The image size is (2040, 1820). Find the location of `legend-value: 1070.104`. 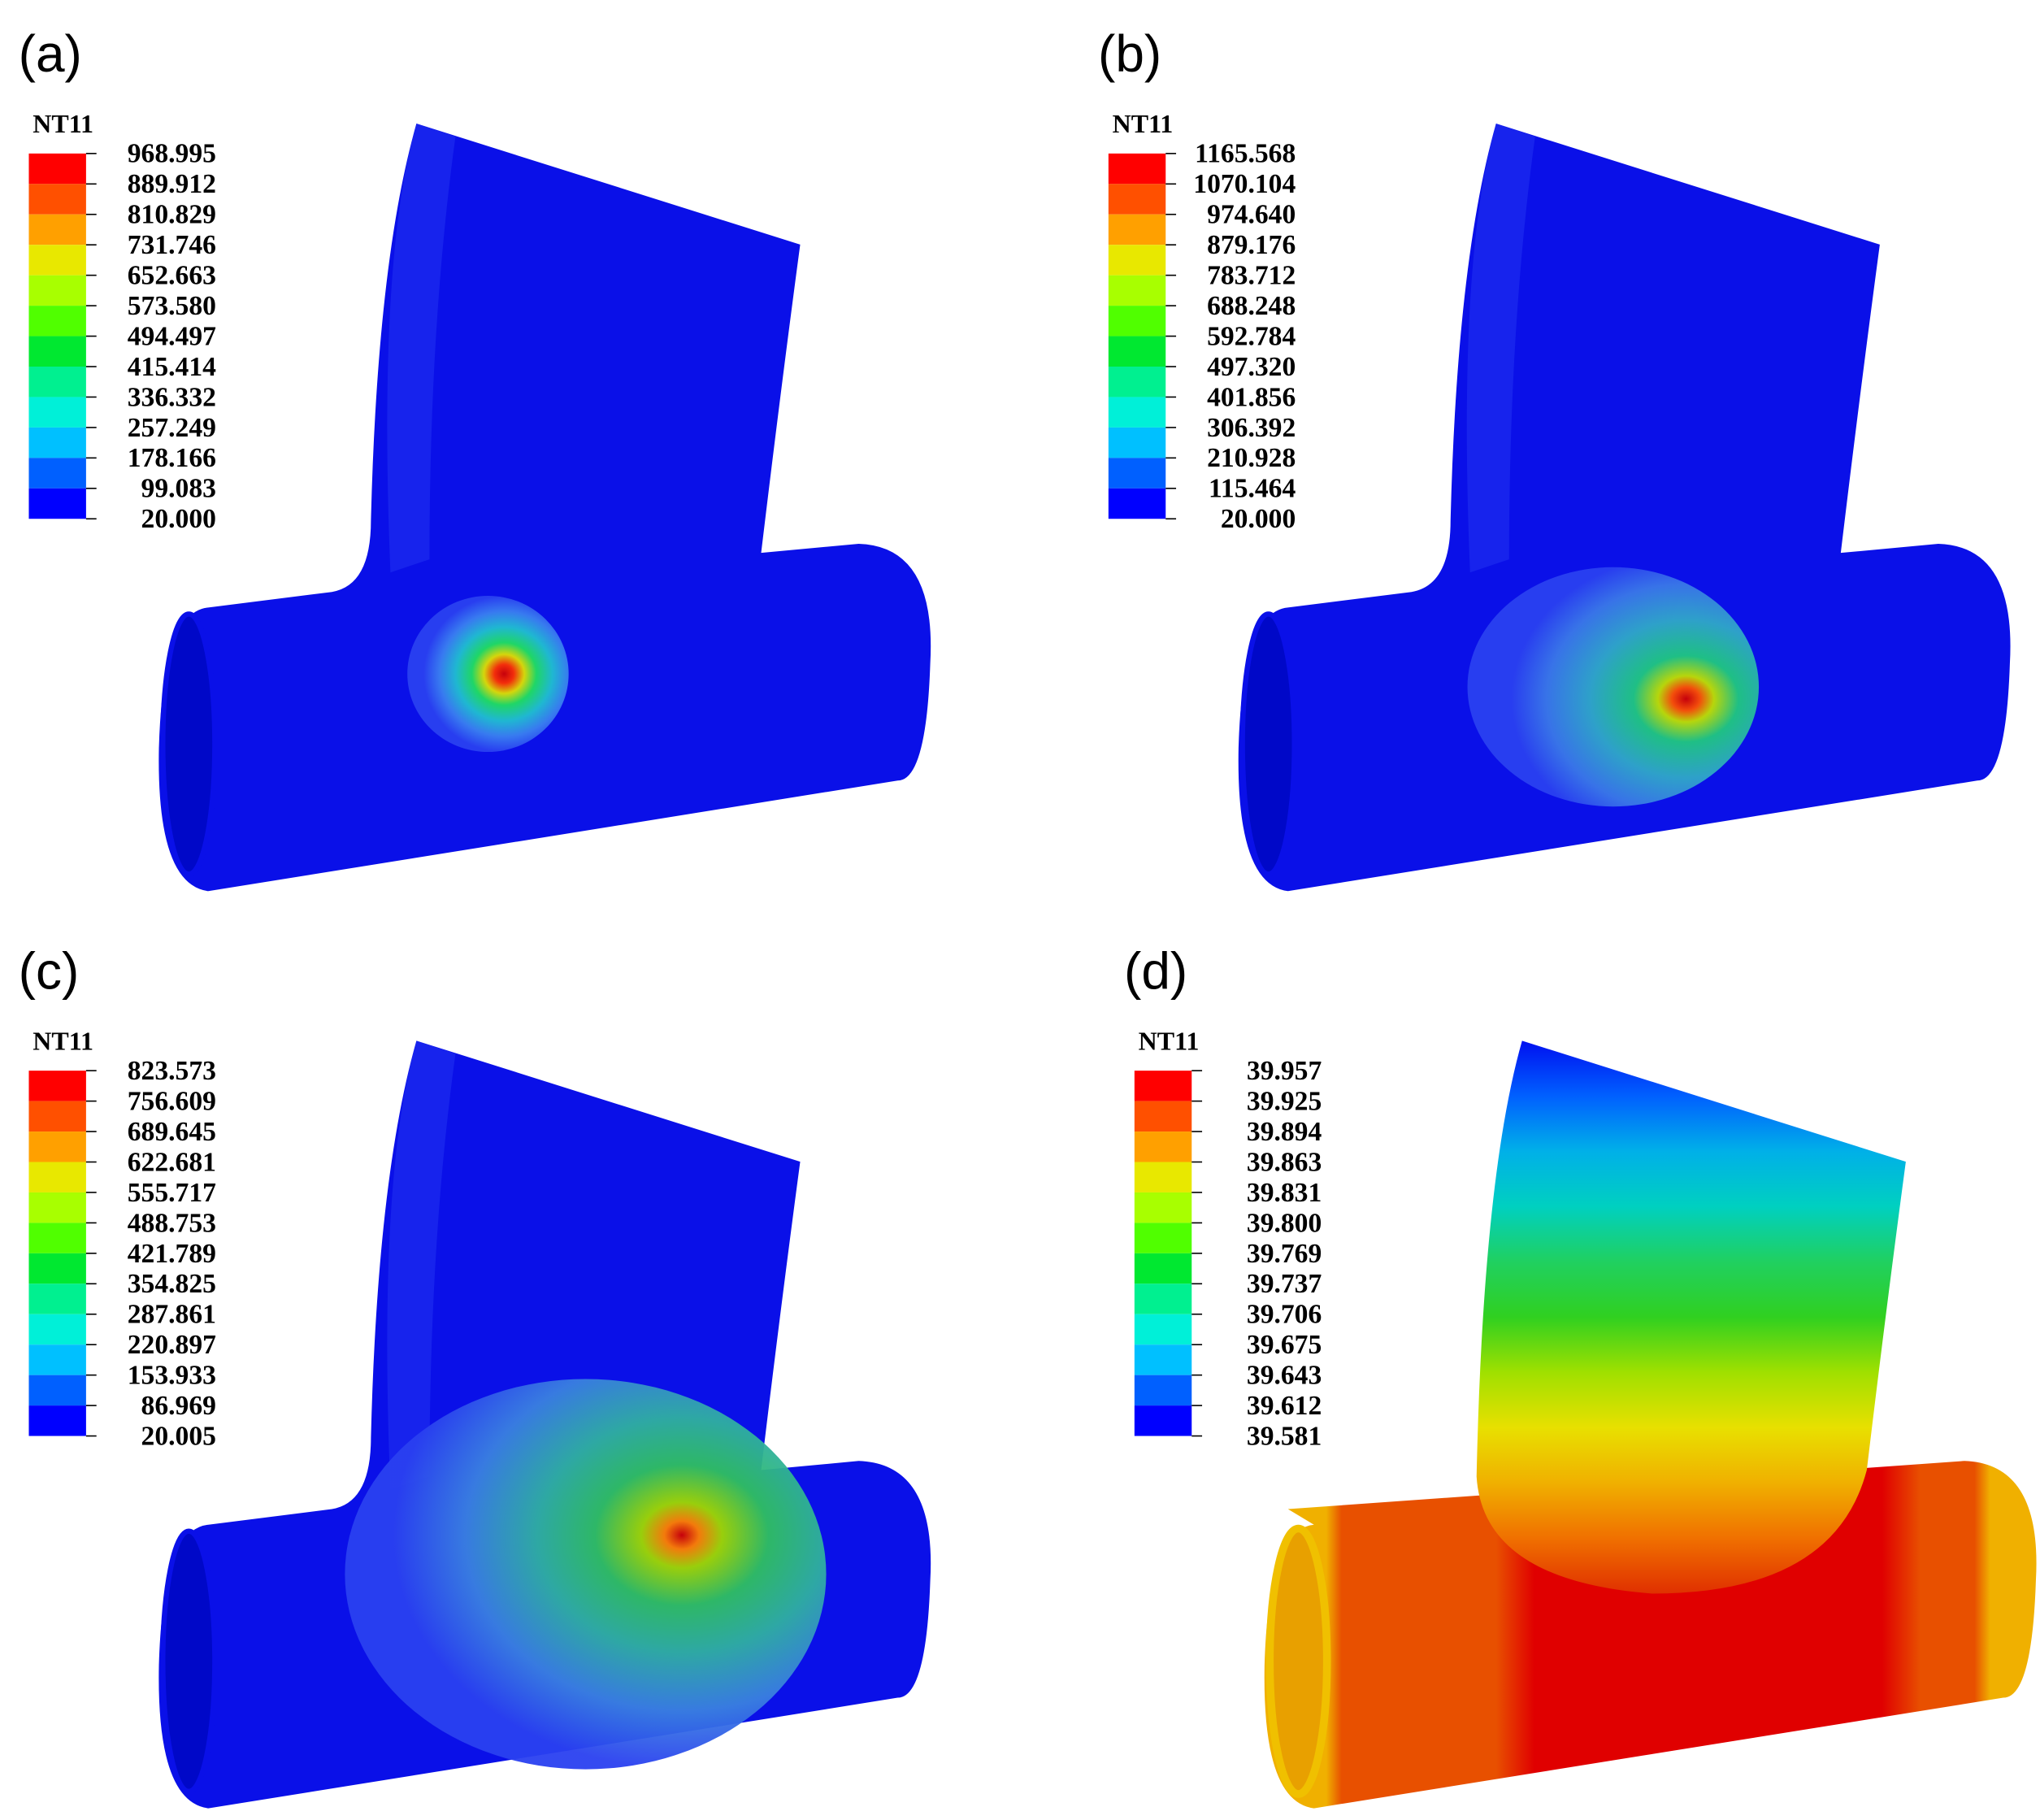

legend-value: 1070.104 is located at coordinates (1245, 184).